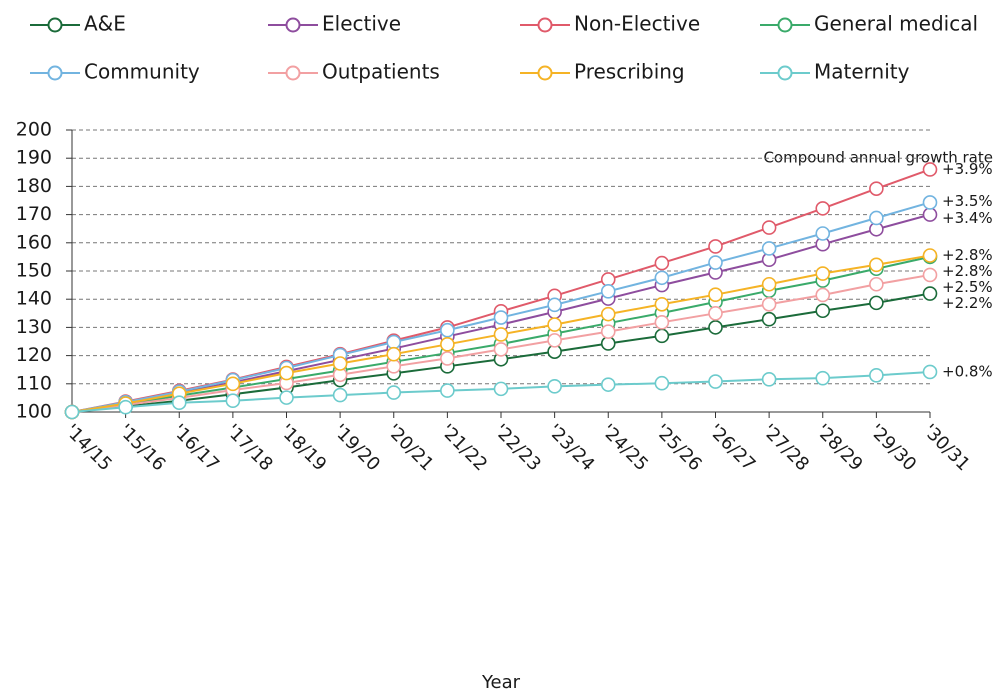 This screenshot has height=693, width=1000. Describe the element at coordinates (356, 447) in the screenshot. I see `x-tick-label: '19/20` at that location.